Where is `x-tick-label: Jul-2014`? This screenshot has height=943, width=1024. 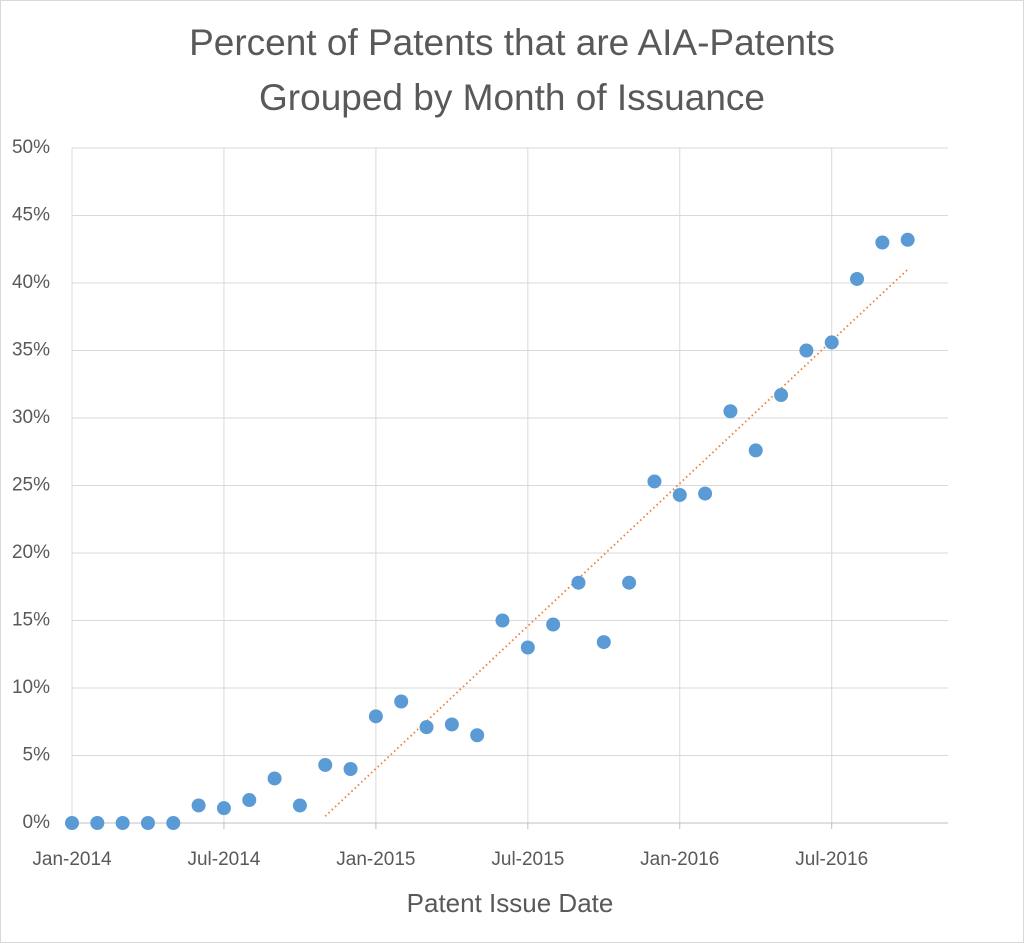 x-tick-label: Jul-2014 is located at coordinates (223, 859).